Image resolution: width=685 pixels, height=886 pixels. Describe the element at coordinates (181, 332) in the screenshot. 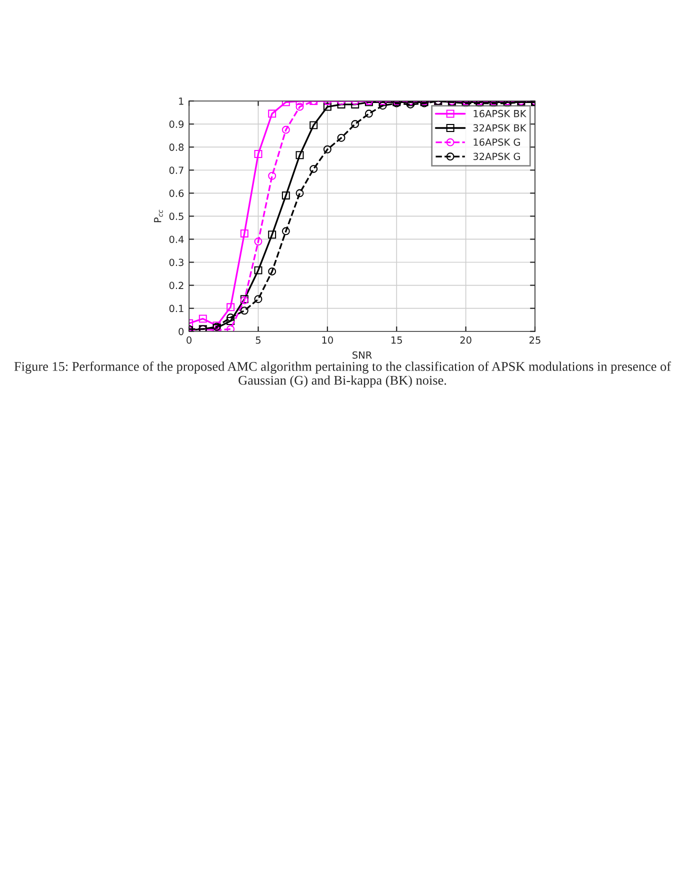

I see `y-tick-label: 0` at that location.